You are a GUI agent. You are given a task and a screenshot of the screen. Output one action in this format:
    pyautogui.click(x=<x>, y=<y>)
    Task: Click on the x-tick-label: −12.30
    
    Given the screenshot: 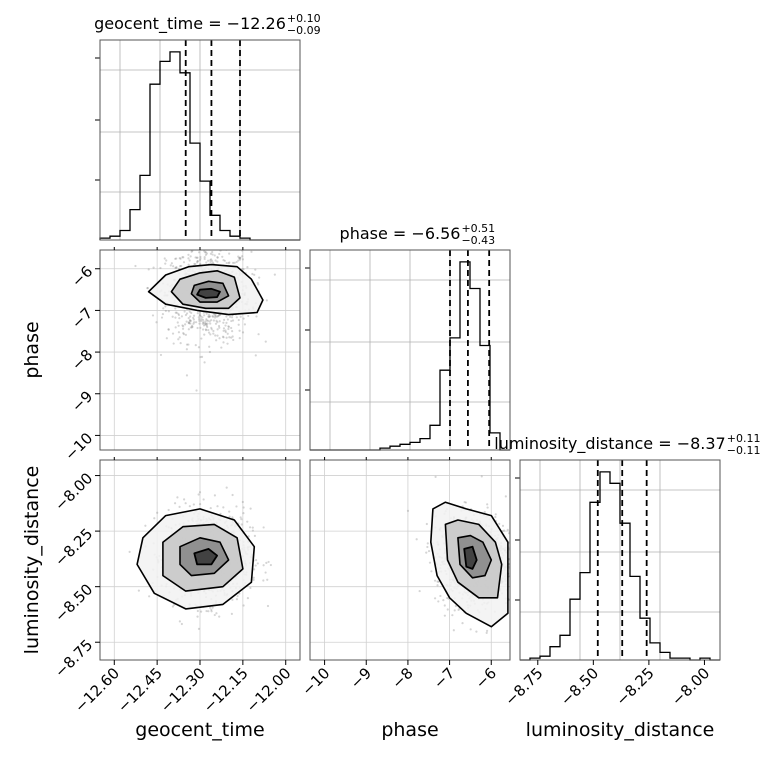 What is the action you would take?
    pyautogui.click(x=183, y=690)
    